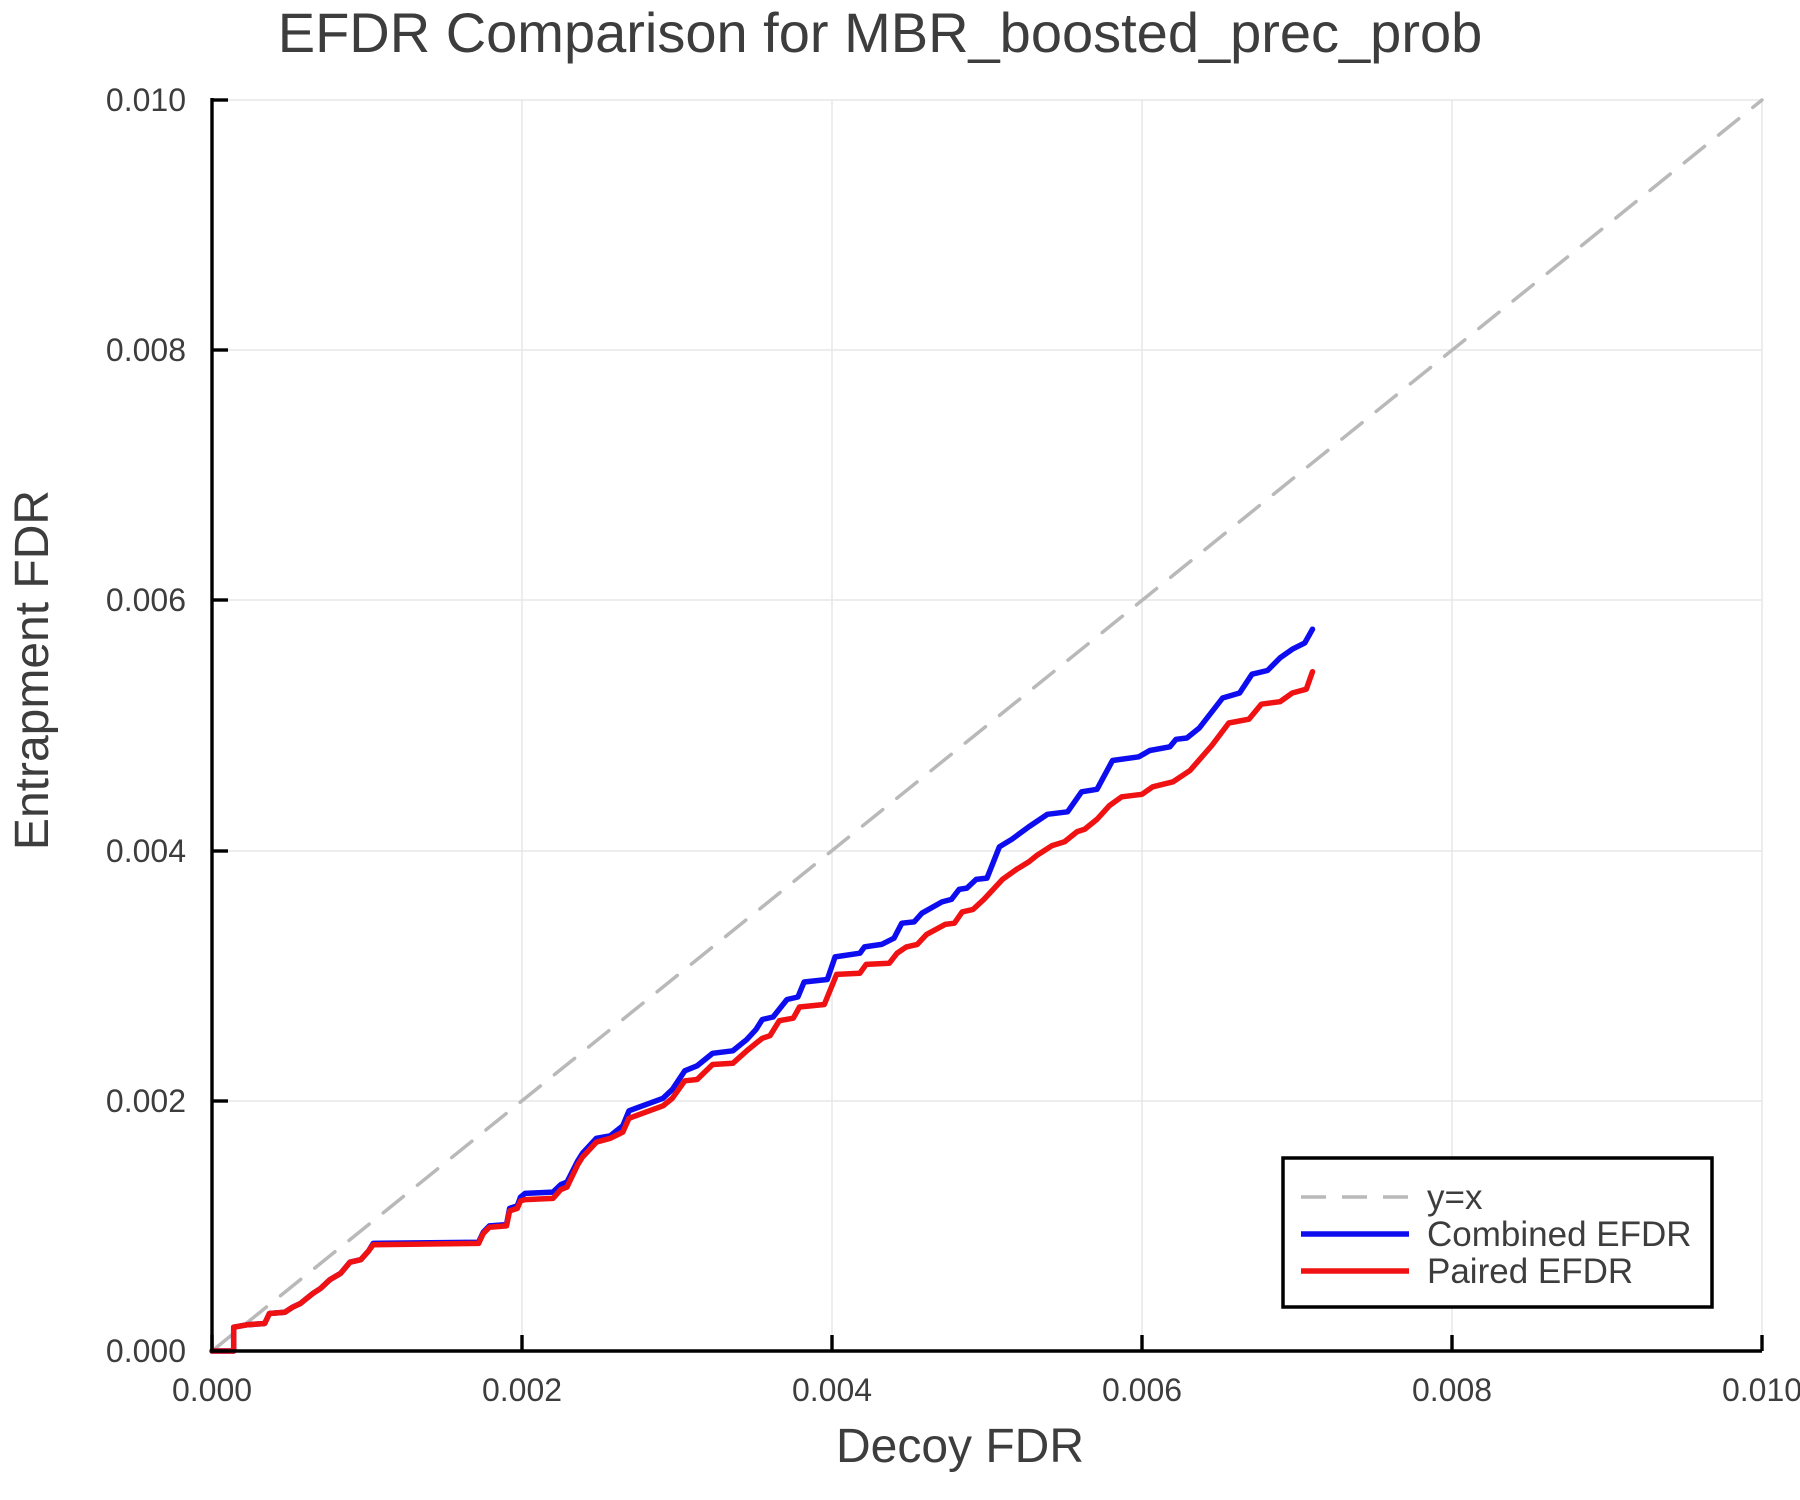  I want to click on y-tick-label-0: 0.000, so click(146, 1351).